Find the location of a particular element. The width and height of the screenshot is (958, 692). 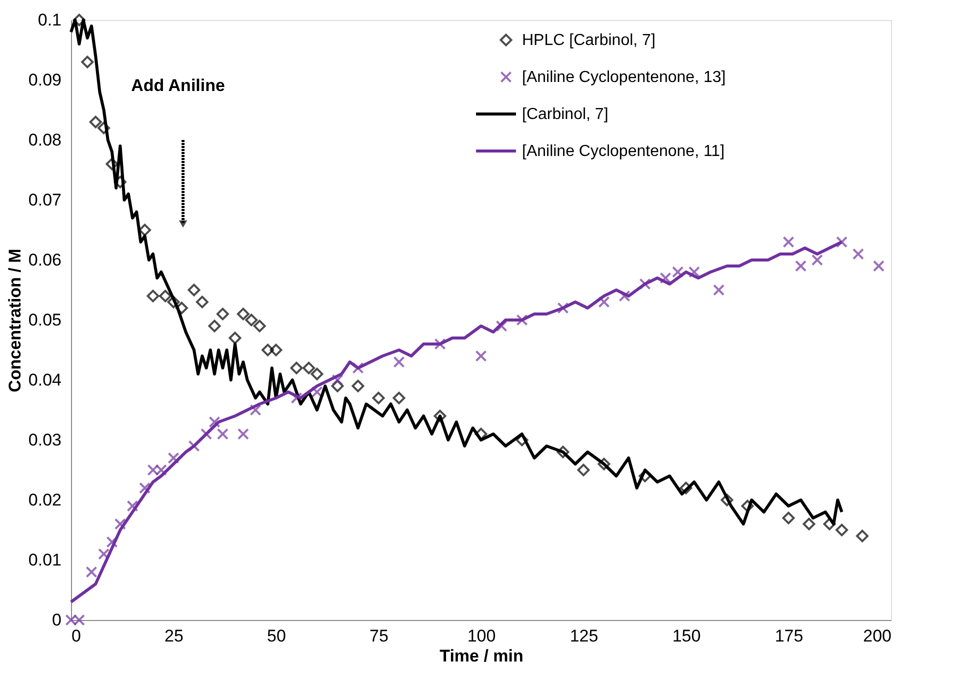

y-tick-label: 0.01 is located at coordinates (45, 560).